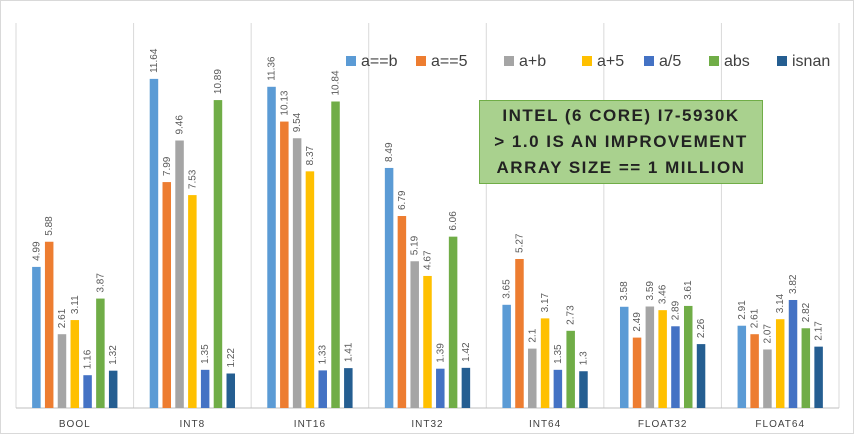 The height and width of the screenshot is (435, 854). What do you see at coordinates (532, 335) in the screenshot?
I see `data-label: 2.1` at bounding box center [532, 335].